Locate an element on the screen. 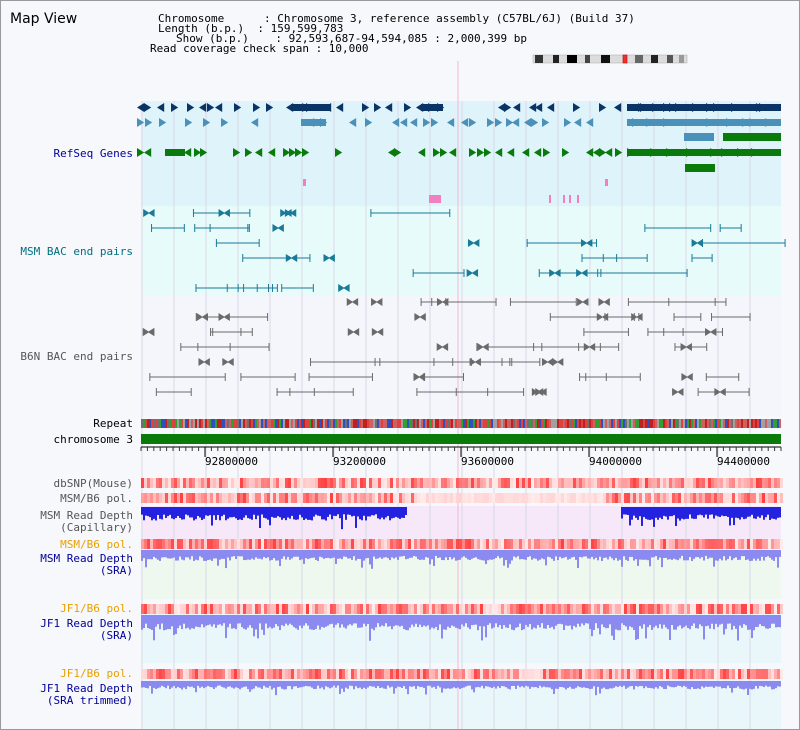 The width and height of the screenshot is (800, 730). dbsnp-label: dbSNP(Mouse) is located at coordinates (93, 483).